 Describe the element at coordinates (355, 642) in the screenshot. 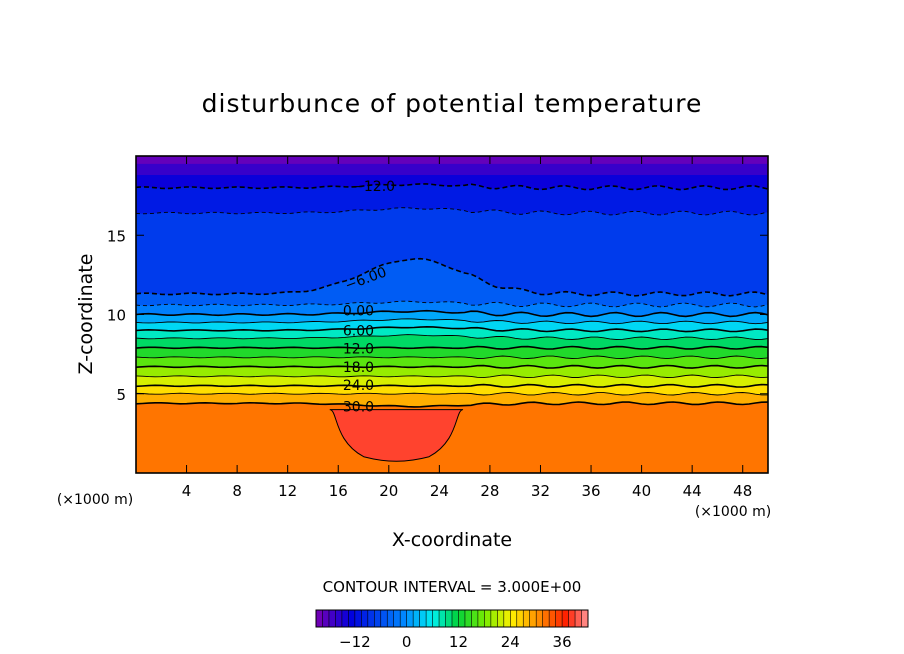

I see `colorbar-tick-label: −12` at that location.